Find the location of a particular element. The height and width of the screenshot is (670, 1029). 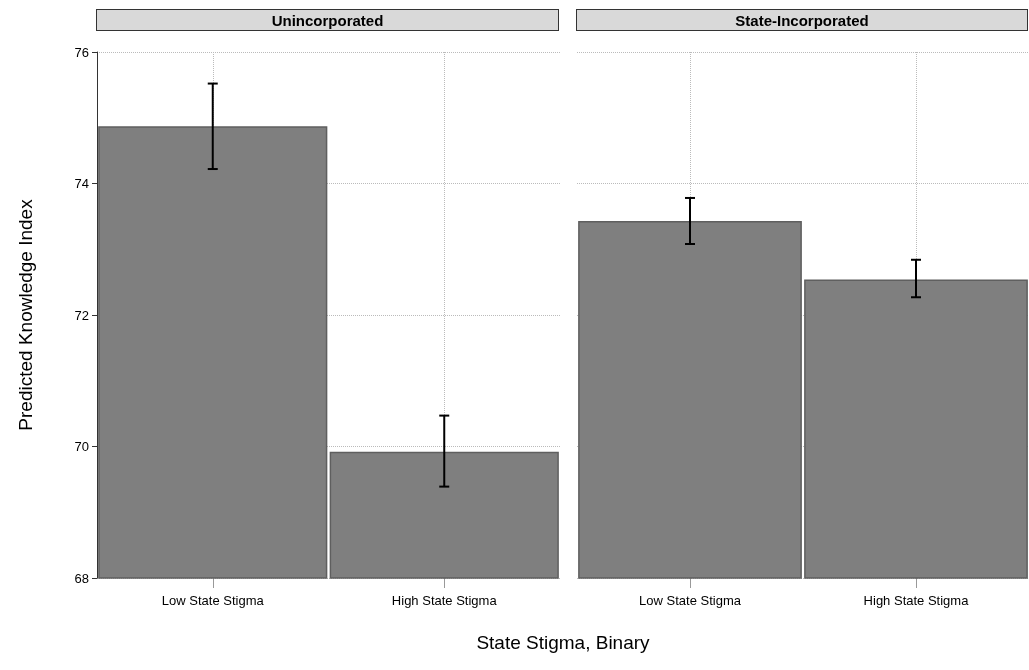

y-axis-title: Predicted Knowledge Index is located at coordinates (25, 314).